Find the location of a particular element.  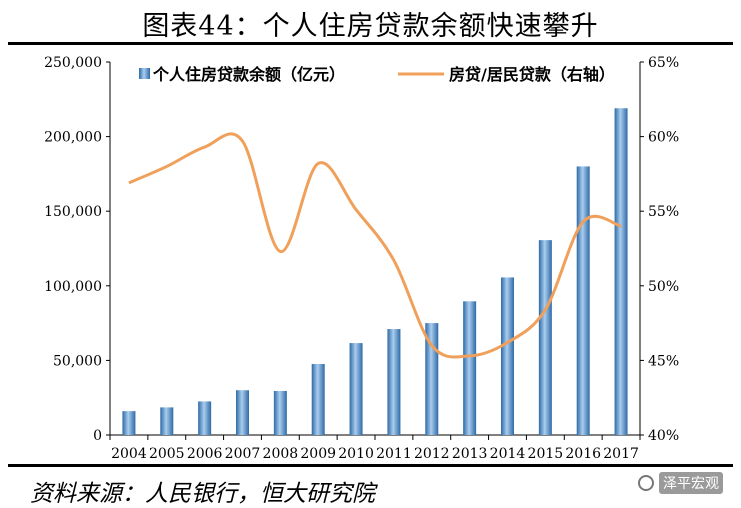

y-left-tick-label: 150,000 is located at coordinates (73, 212).